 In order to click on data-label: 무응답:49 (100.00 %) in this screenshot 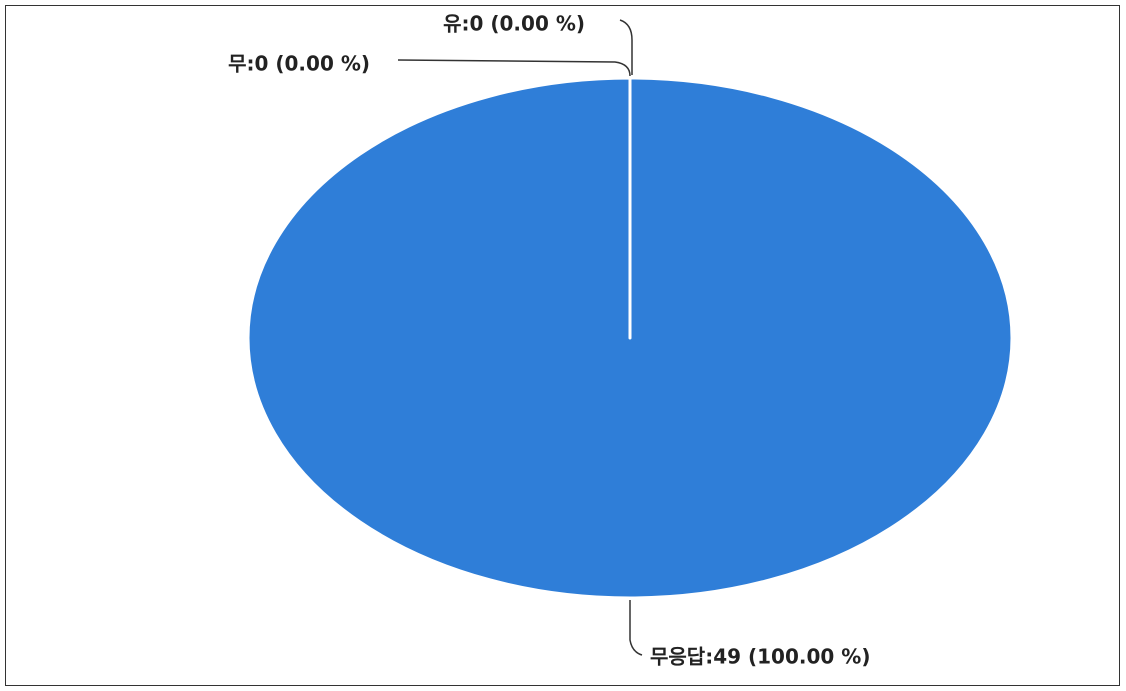, I will do `click(760, 657)`.